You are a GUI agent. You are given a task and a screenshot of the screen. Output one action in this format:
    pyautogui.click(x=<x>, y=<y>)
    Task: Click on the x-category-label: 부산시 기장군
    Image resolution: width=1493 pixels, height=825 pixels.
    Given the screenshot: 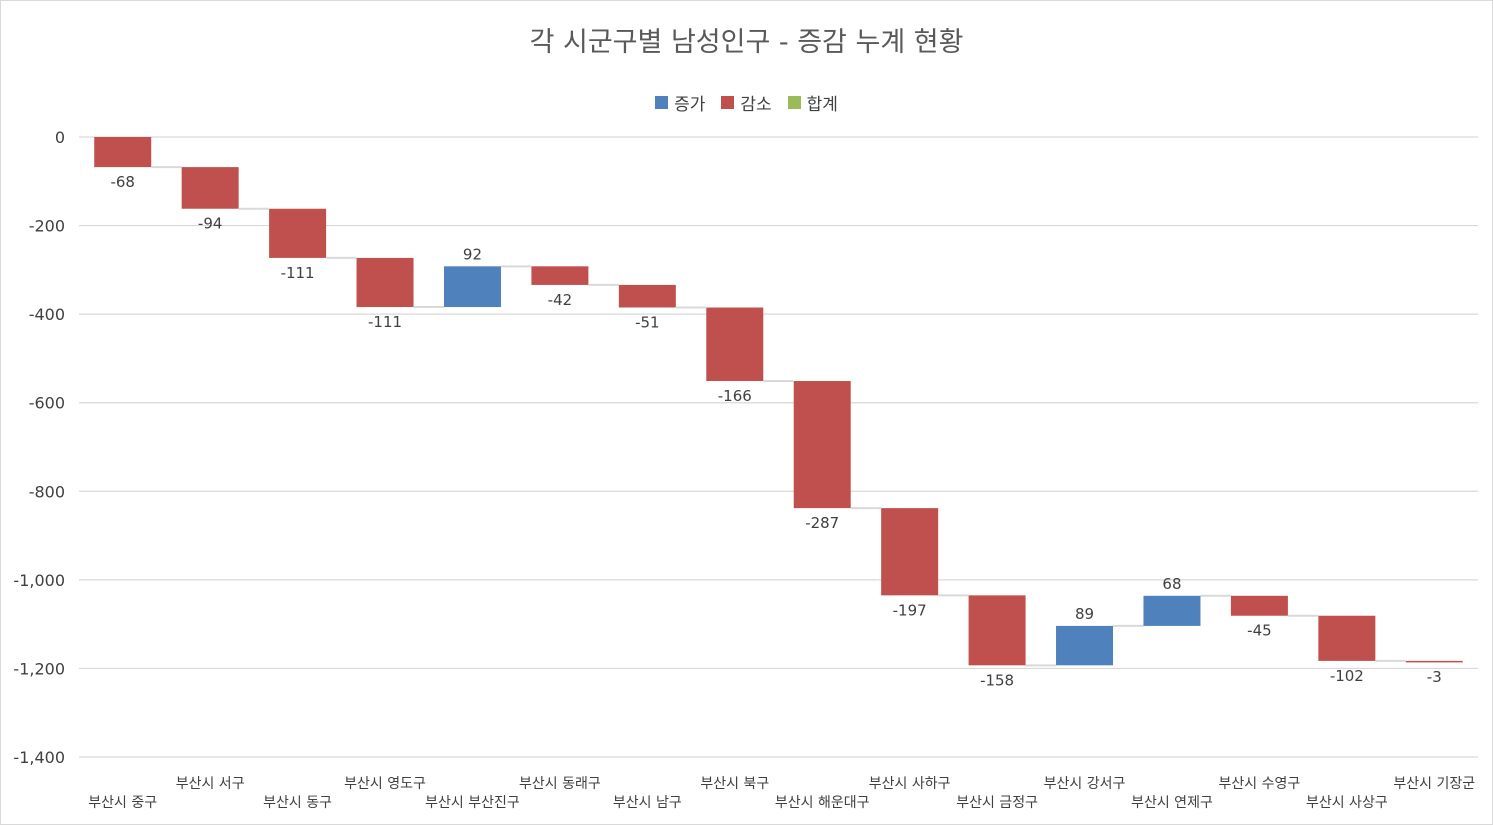 What is the action you would take?
    pyautogui.click(x=1434, y=784)
    